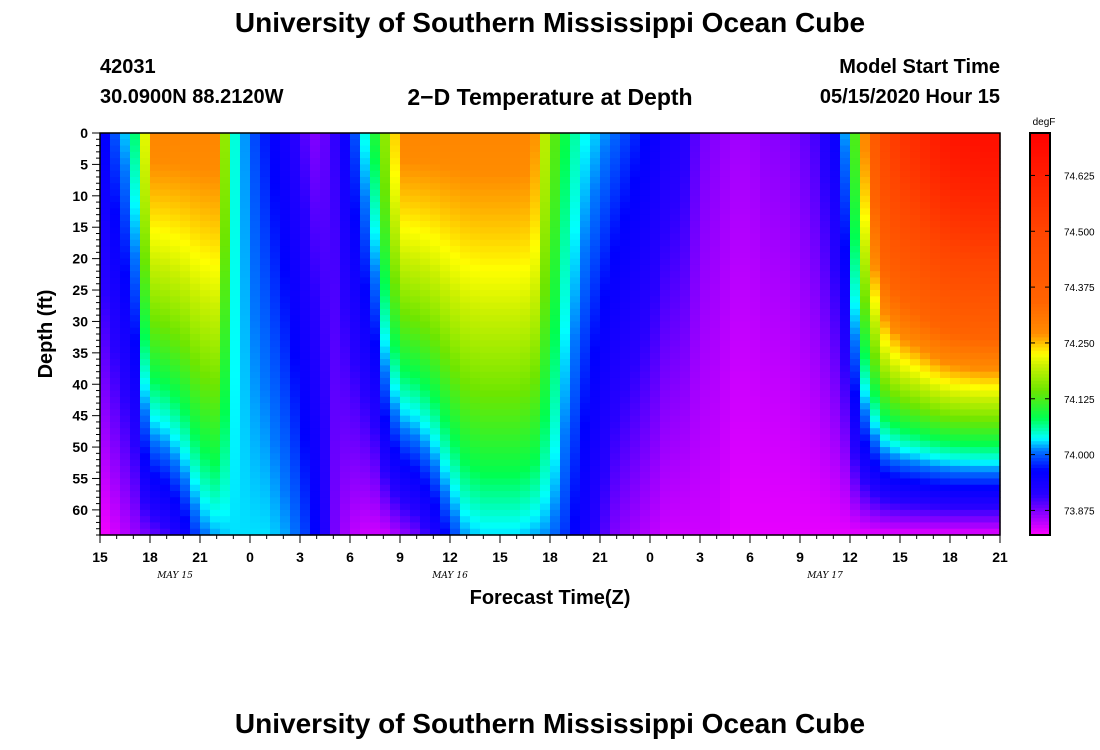 The height and width of the screenshot is (750, 1100). What do you see at coordinates (80, 353) in the screenshot?
I see `y-tick-label: 35` at bounding box center [80, 353].